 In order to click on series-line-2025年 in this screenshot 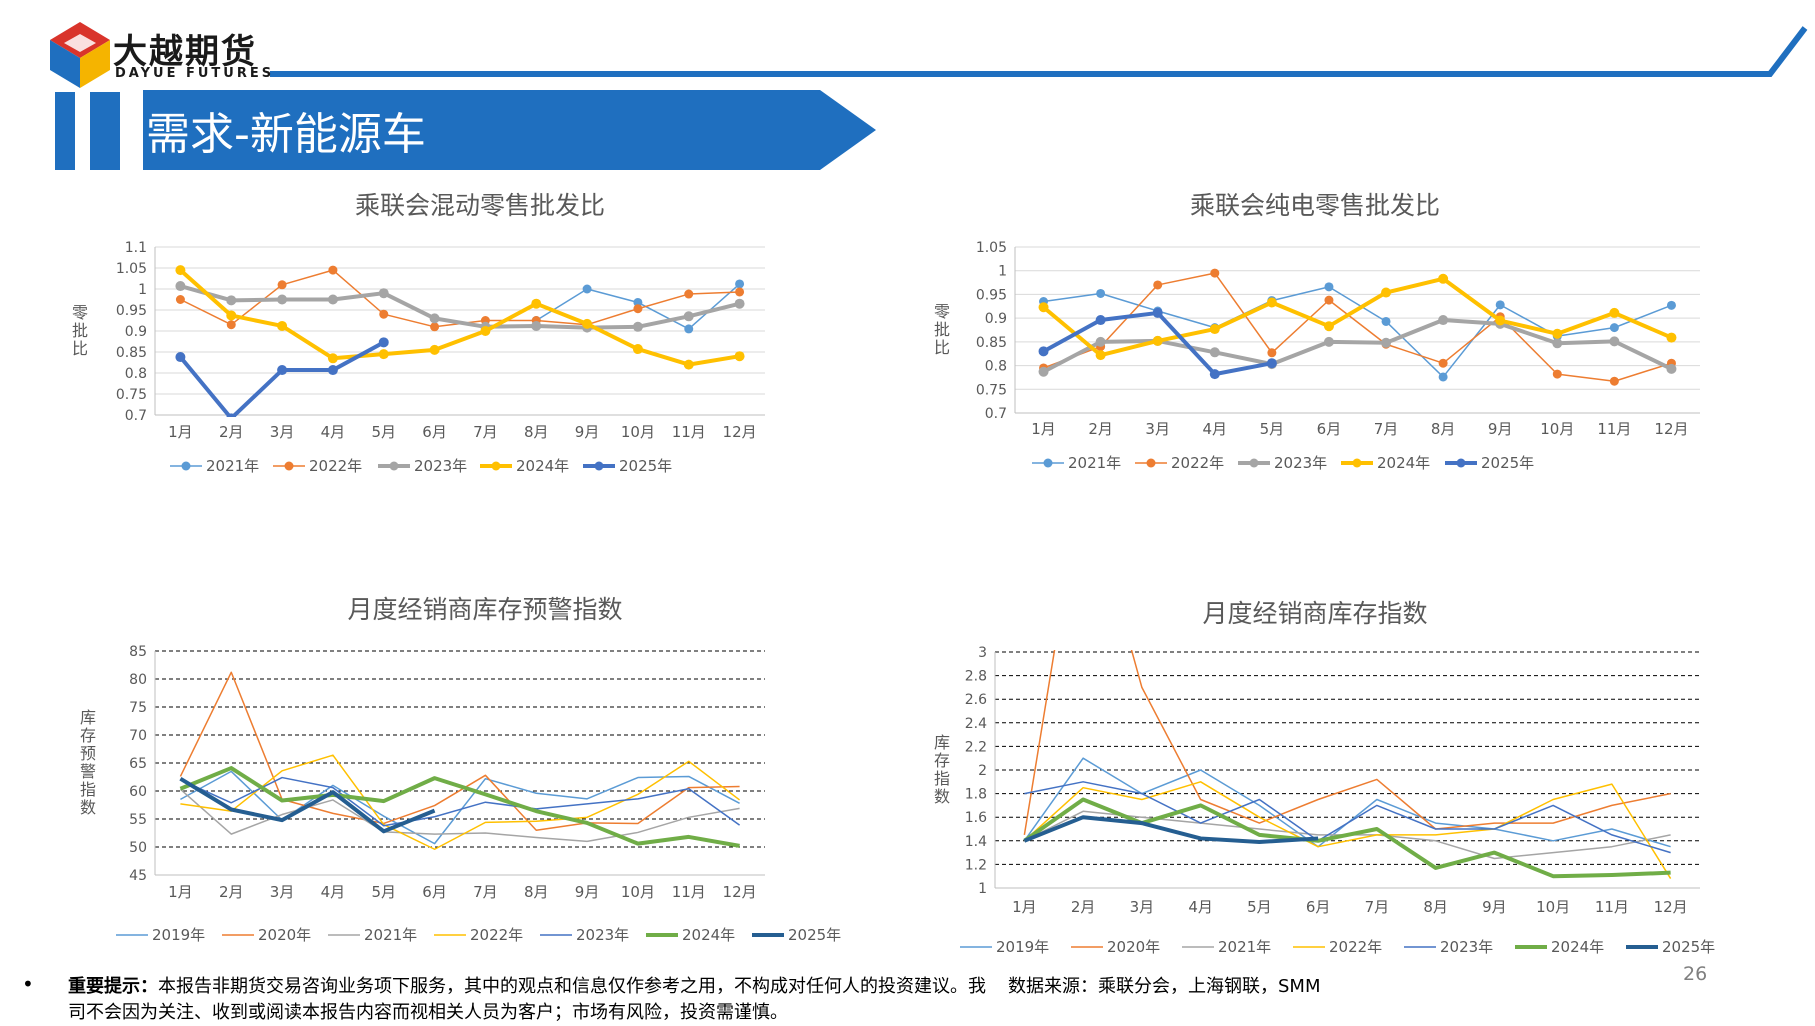, I will do `click(281, 378)`.